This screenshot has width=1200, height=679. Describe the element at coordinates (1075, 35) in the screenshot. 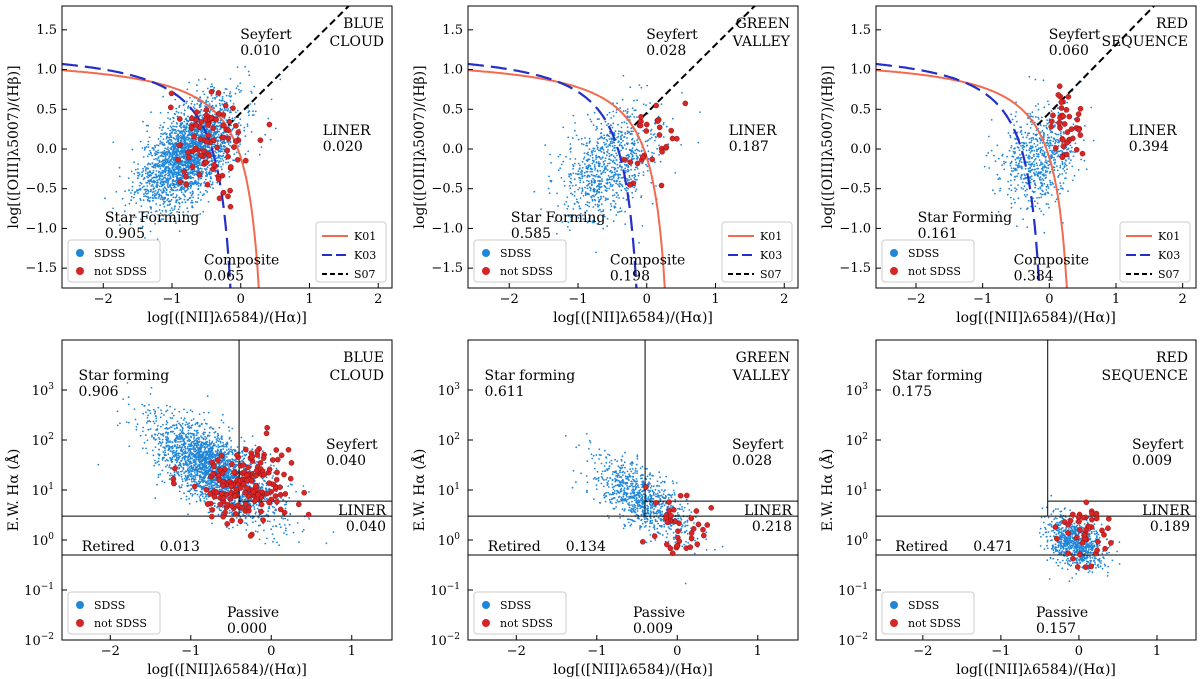

I see `region-name: Seyfert` at that location.